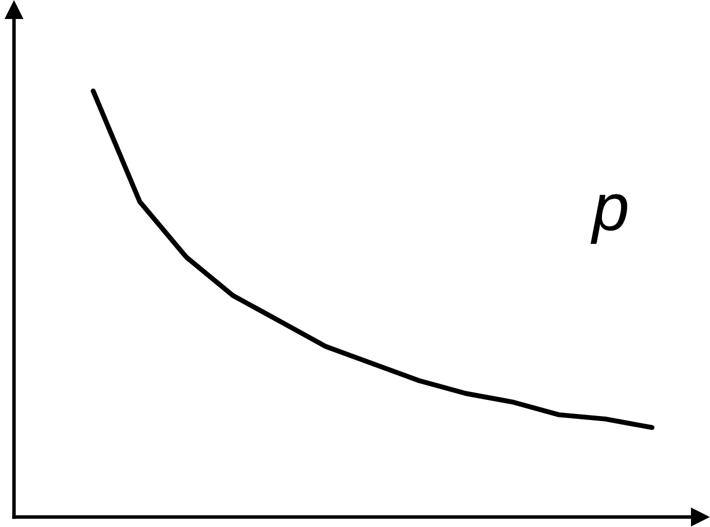 Image resolution: width=710 pixels, height=527 pixels. What do you see at coordinates (609, 219) in the screenshot?
I see `annotation: p` at bounding box center [609, 219].